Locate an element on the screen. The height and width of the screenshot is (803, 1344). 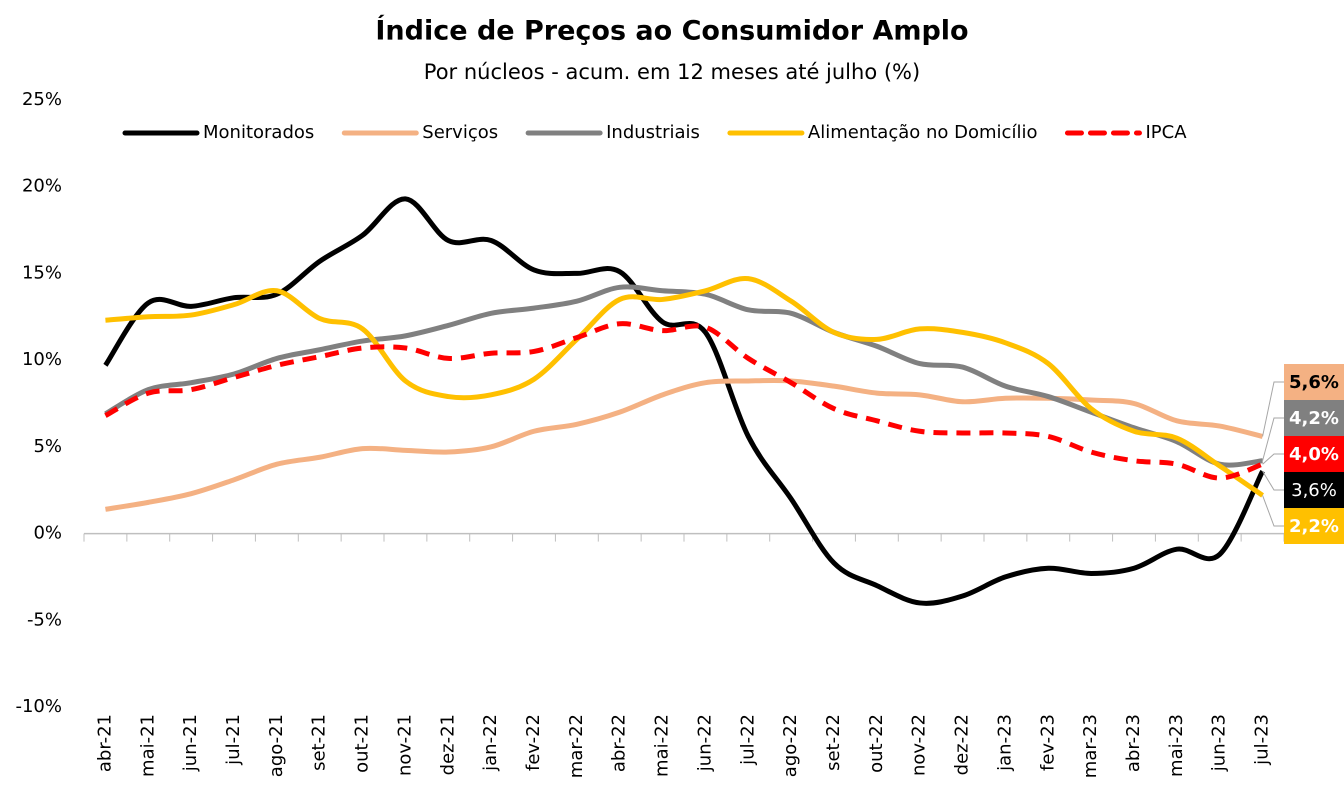
x-tick-label: mai-22 is located at coordinates (662, 745).